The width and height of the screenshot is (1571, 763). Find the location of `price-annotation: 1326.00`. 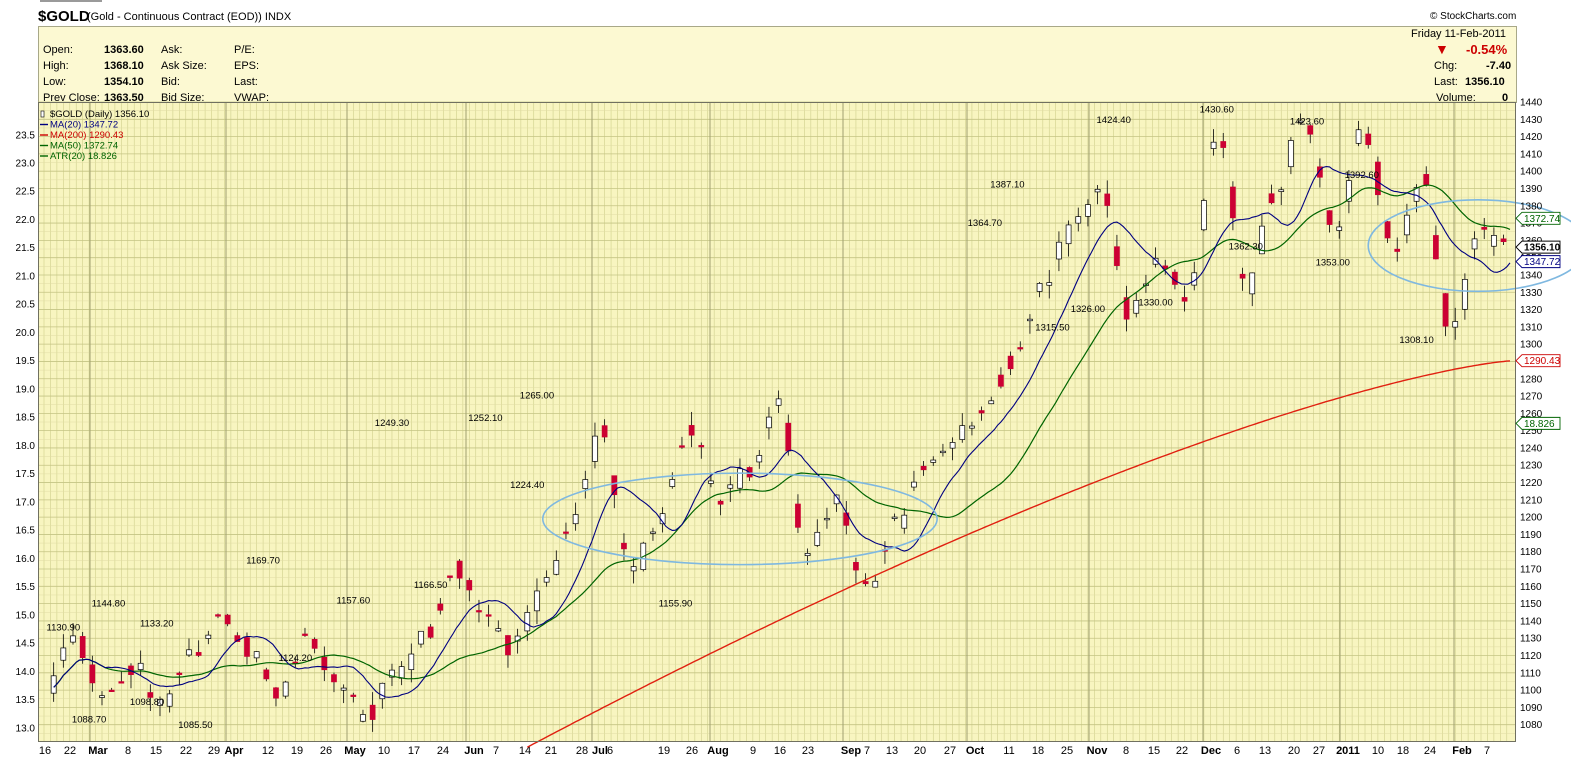

price-annotation: 1326.00 is located at coordinates (1088, 309).